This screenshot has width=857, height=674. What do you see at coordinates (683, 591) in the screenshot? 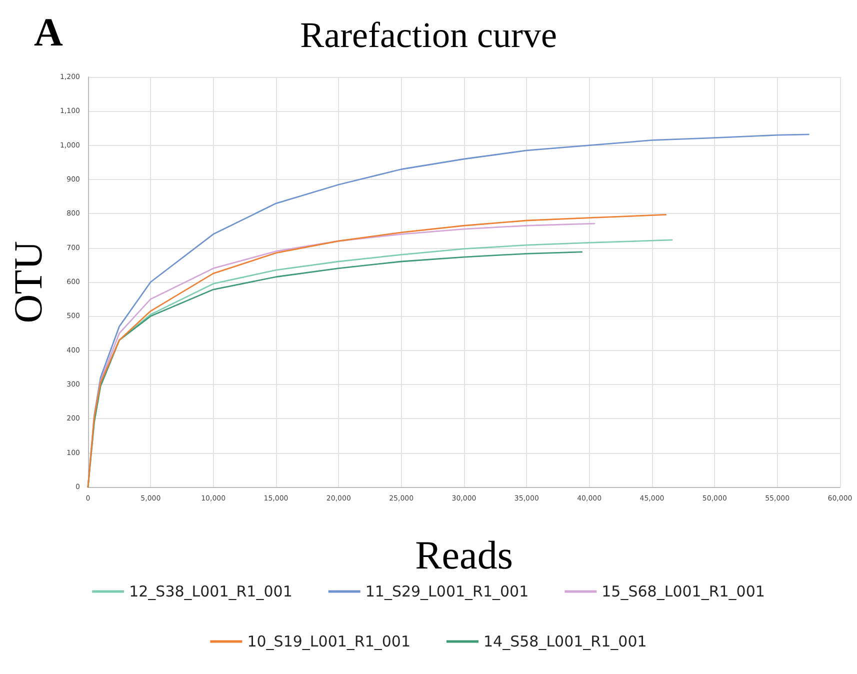
I see `legend-label: 15_S68_L001_R1_001` at bounding box center [683, 591].